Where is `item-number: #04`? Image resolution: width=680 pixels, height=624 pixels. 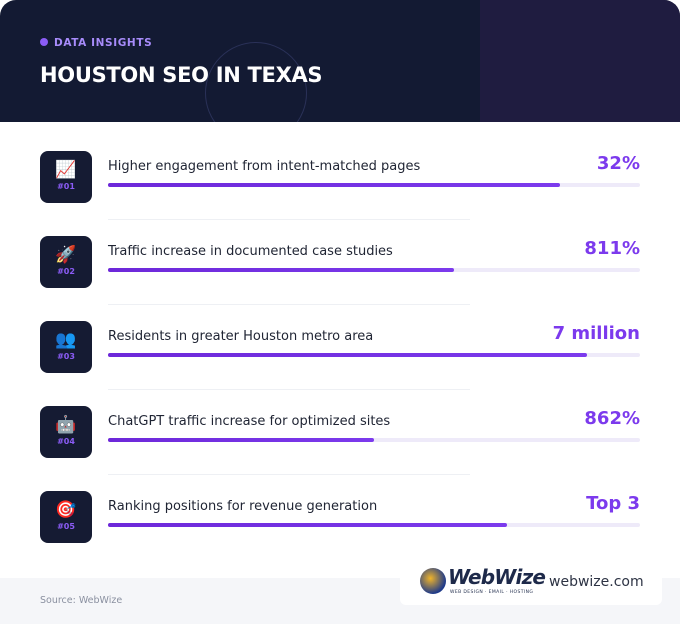 item-number: #04 is located at coordinates (66, 441).